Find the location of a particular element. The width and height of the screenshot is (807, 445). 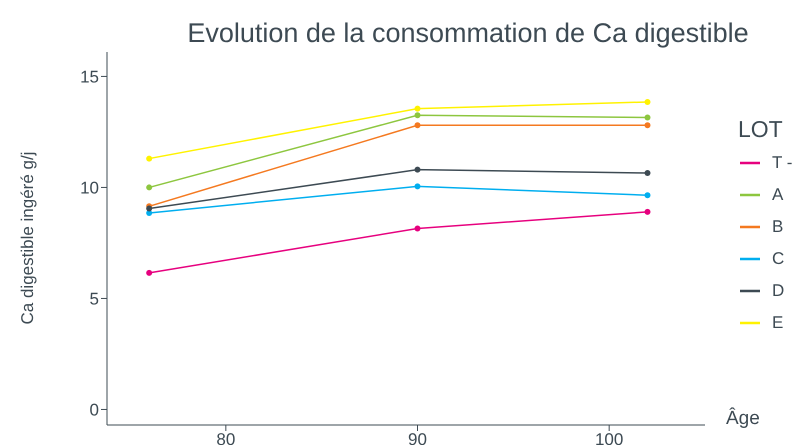

y-tick-label: 10 is located at coordinates (89, 188).